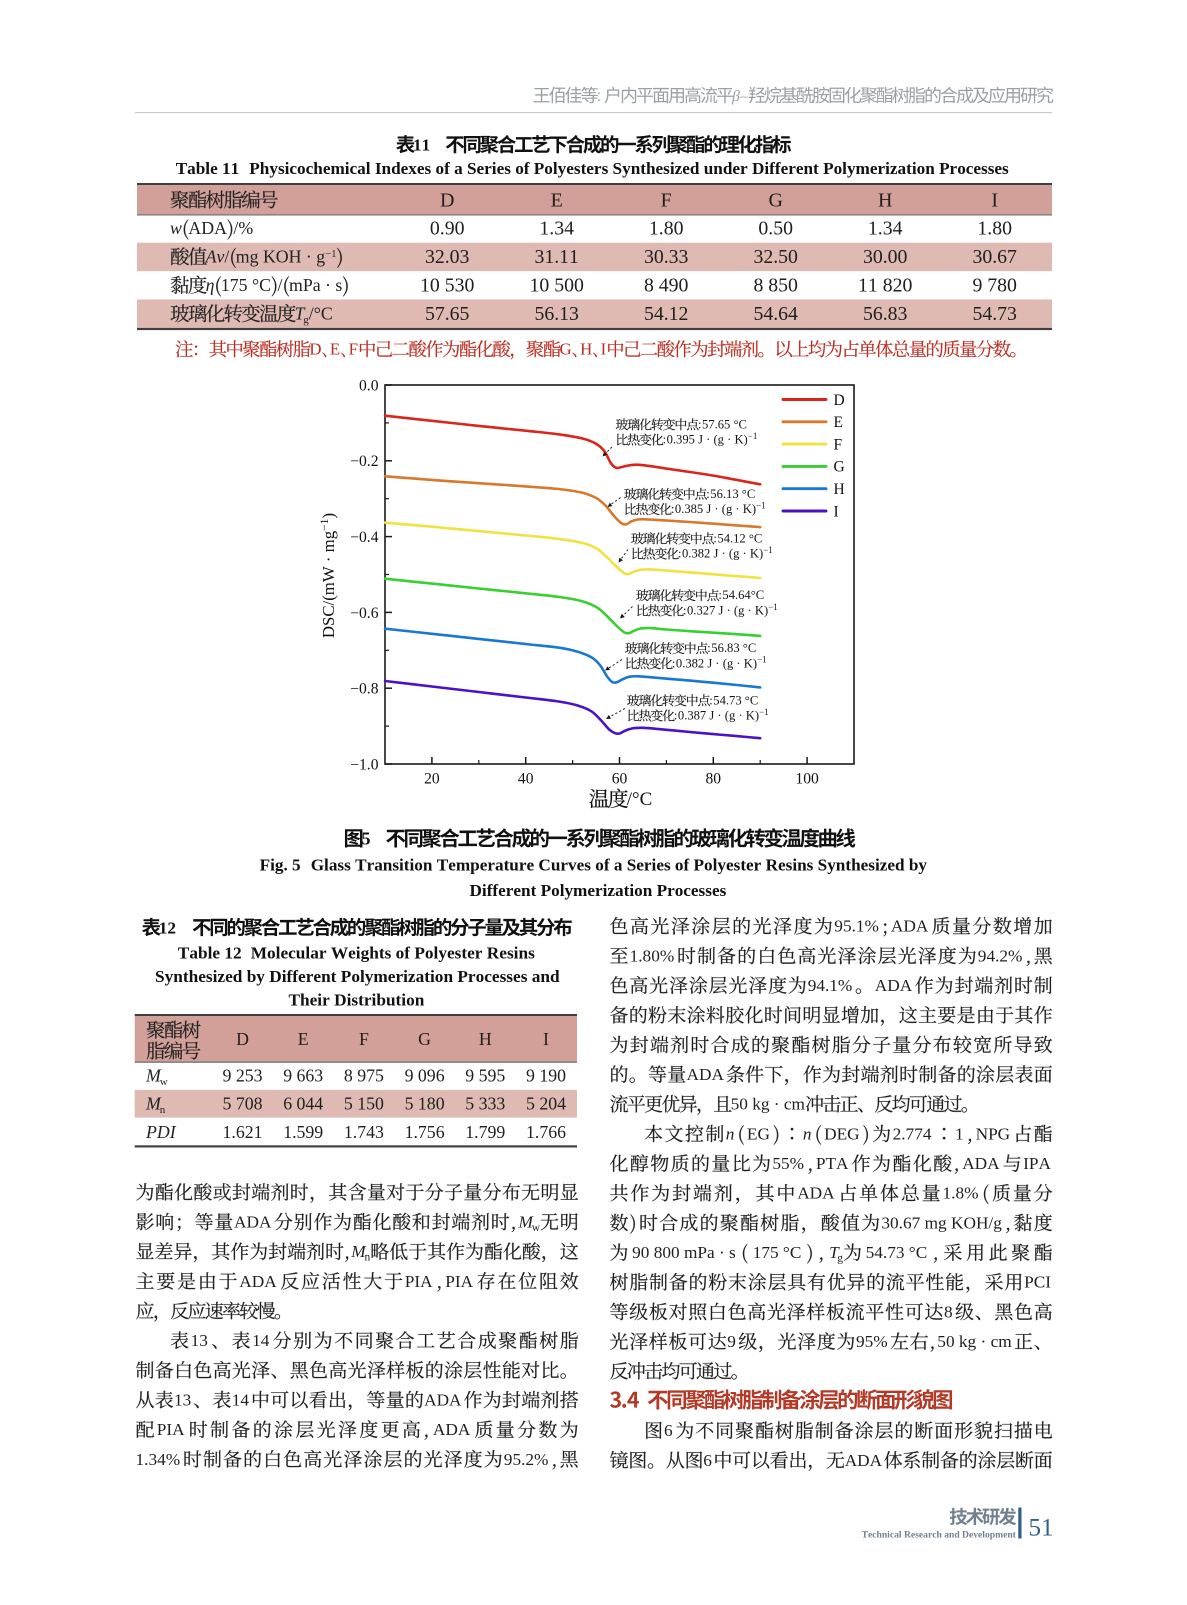 The width and height of the screenshot is (1187, 1605). I want to click on svg-text: 5 708, so click(242, 1103).